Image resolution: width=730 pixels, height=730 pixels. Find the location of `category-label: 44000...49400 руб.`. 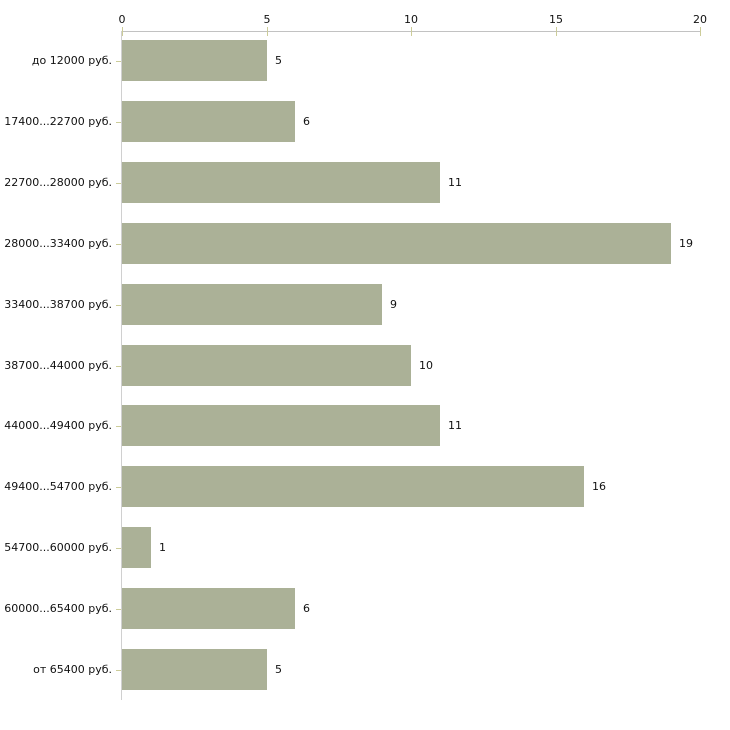

category-label: 44000...49400 руб. is located at coordinates (58, 425).